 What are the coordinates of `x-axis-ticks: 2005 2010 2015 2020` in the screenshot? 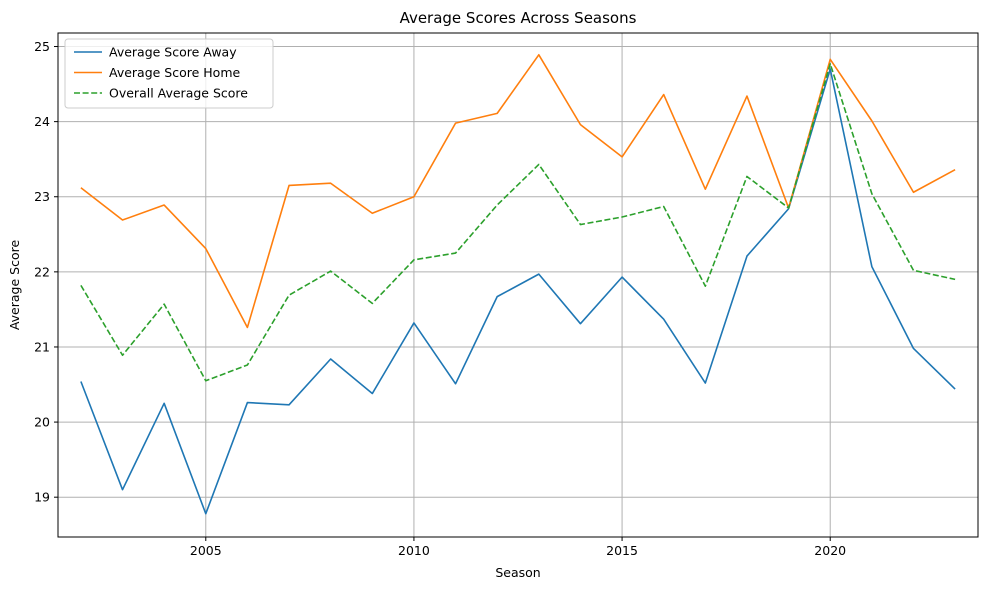 It's located at (518, 547).